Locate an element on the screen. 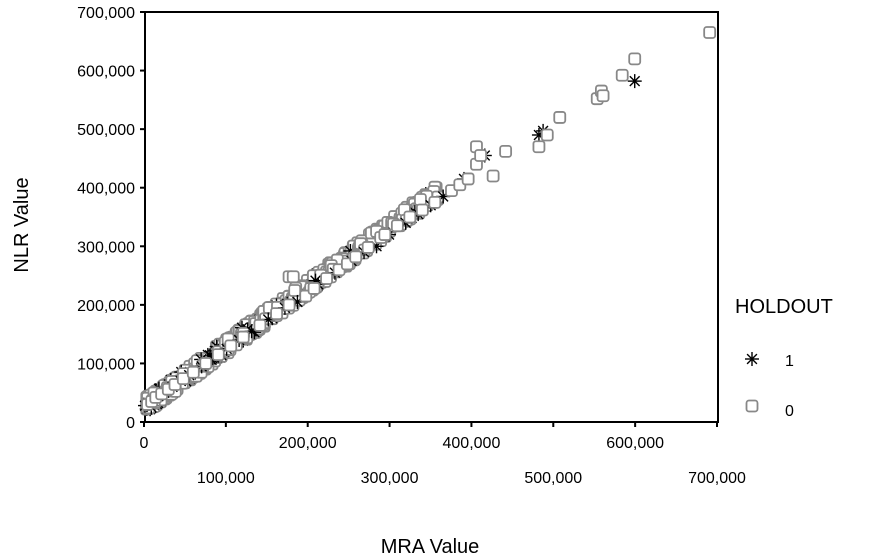  asterisk-marker is located at coordinates (752, 359).